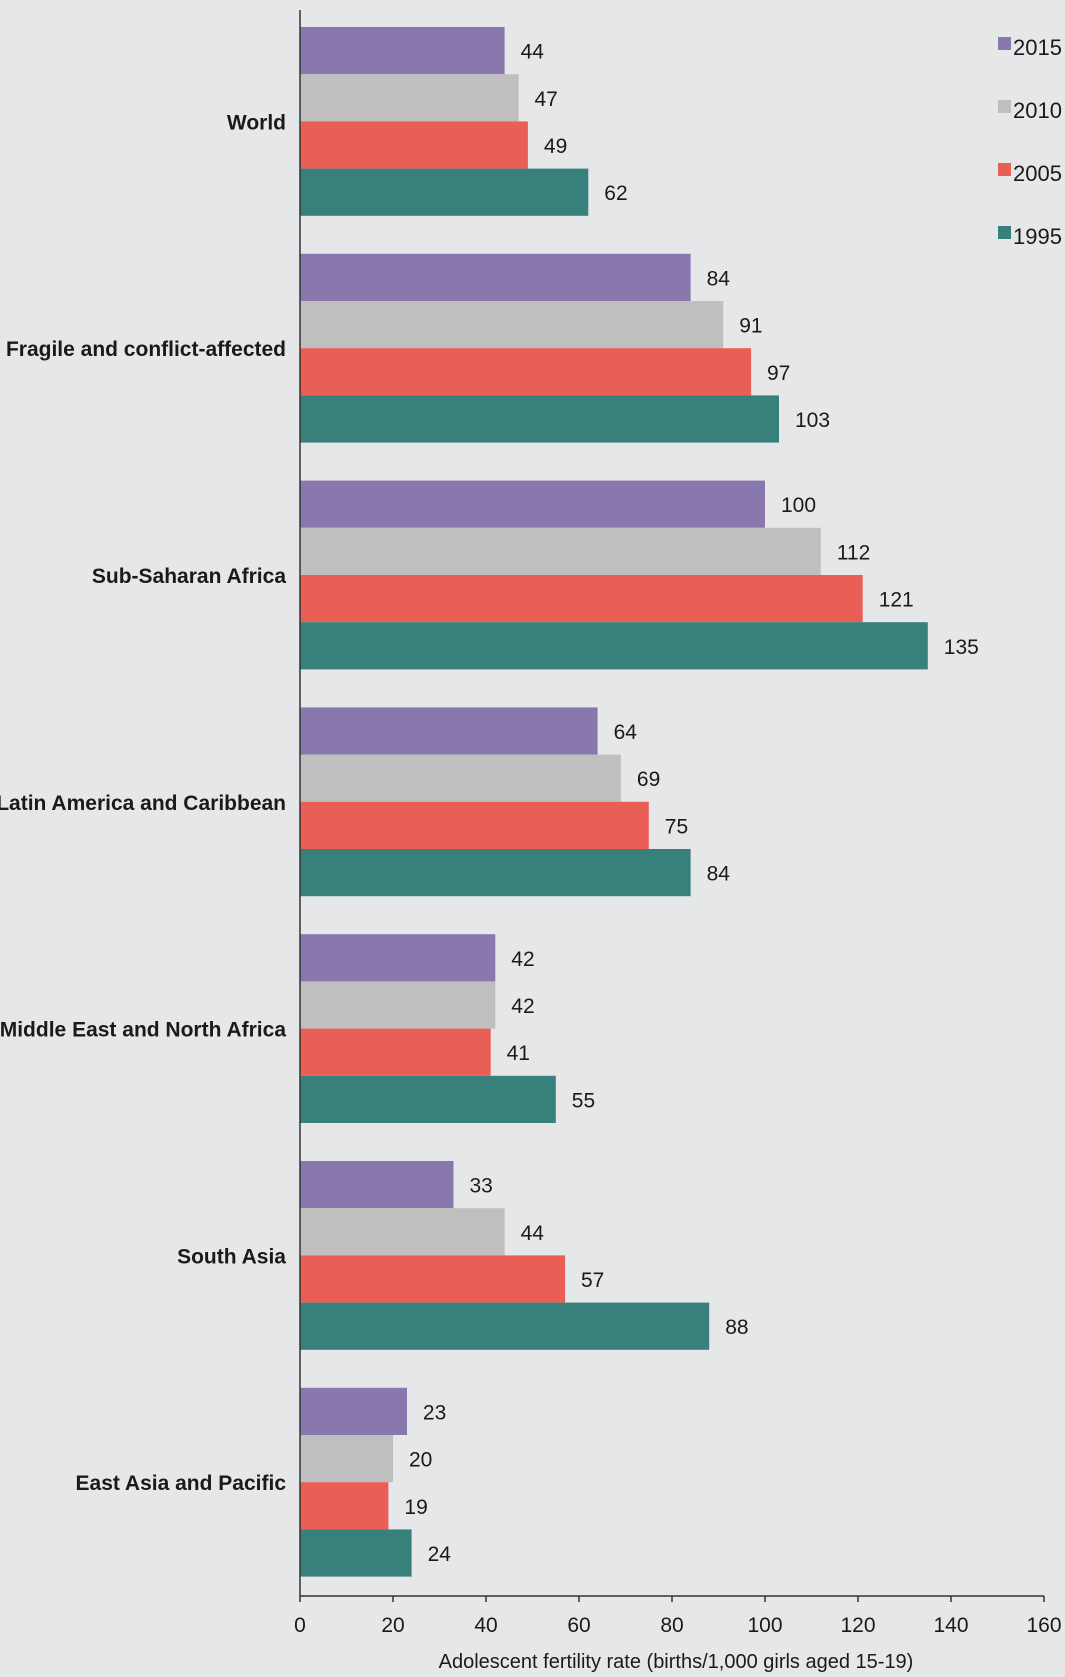  I want to click on category-label-6: East Asia and Pacific, so click(181, 1483).